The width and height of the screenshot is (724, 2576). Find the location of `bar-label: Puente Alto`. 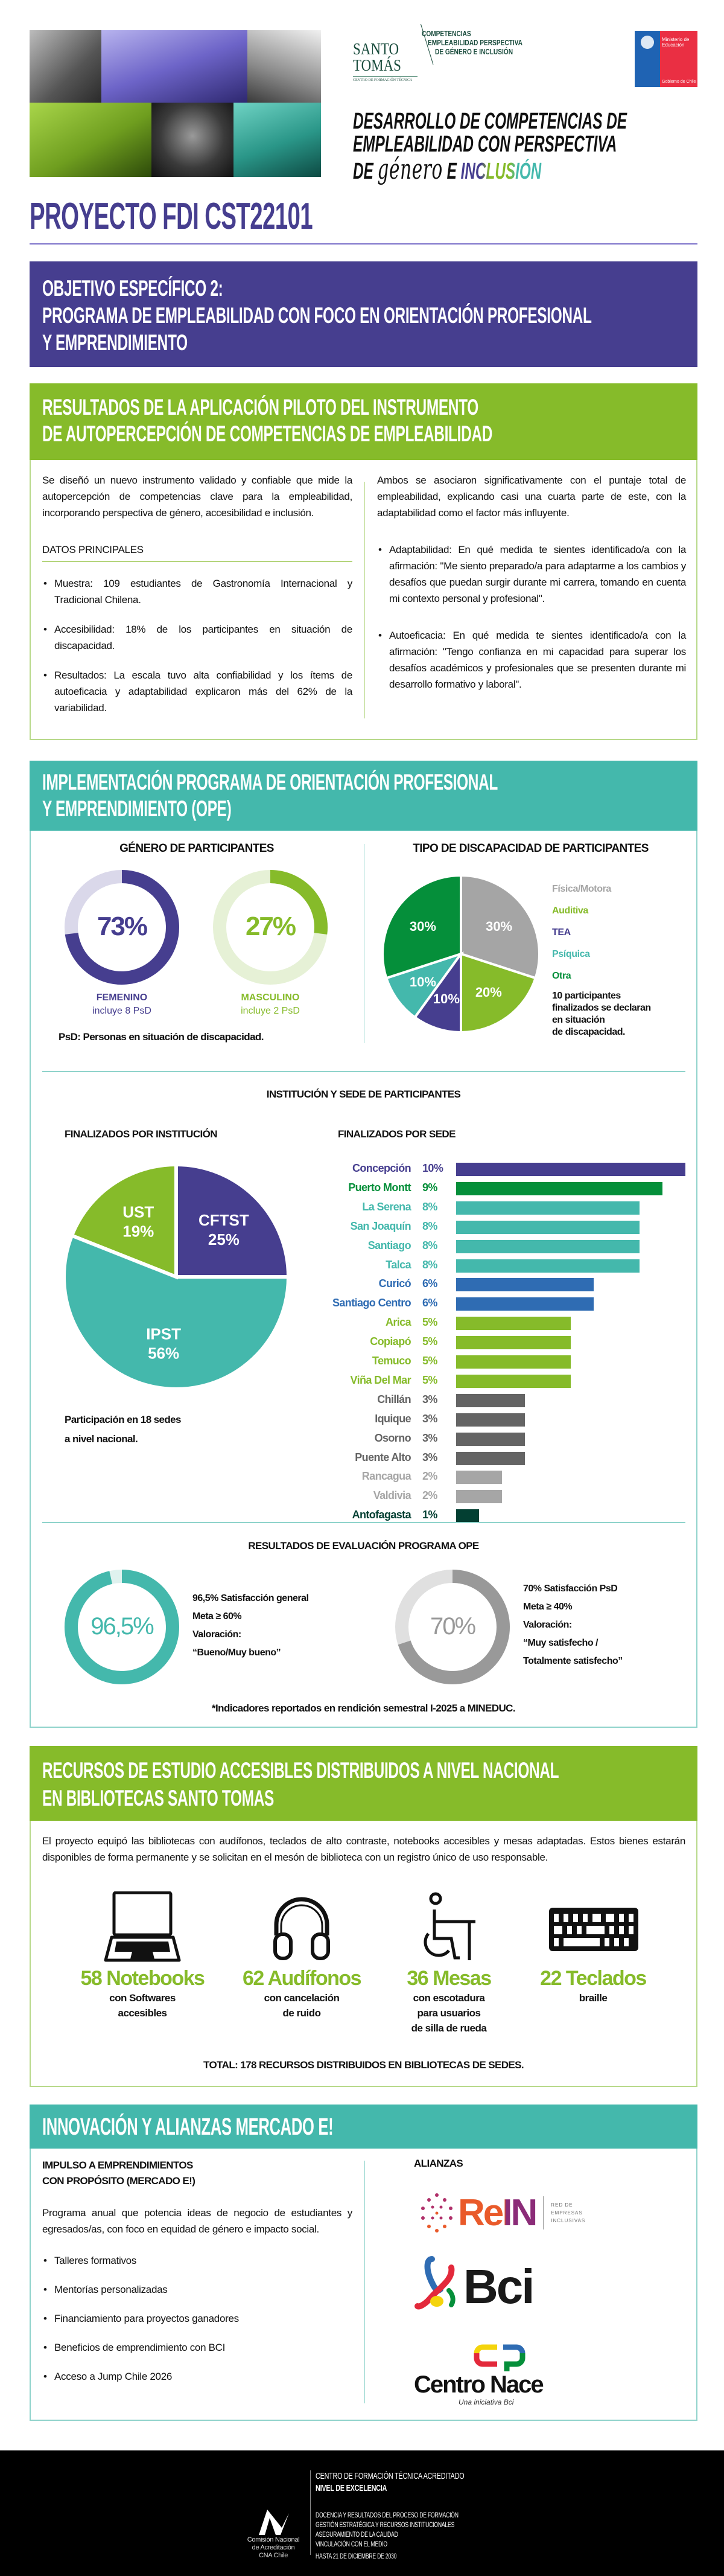

bar-label: Puente Alto is located at coordinates (383, 1457).